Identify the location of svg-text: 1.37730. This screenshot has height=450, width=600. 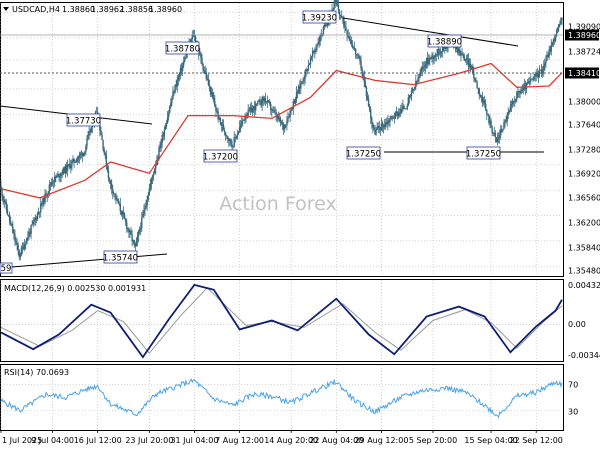
(83, 122).